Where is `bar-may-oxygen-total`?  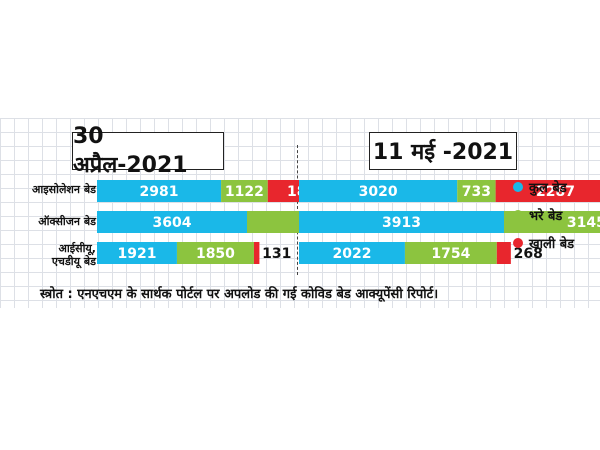 bar-may-oxygen-total is located at coordinates (401, 222).